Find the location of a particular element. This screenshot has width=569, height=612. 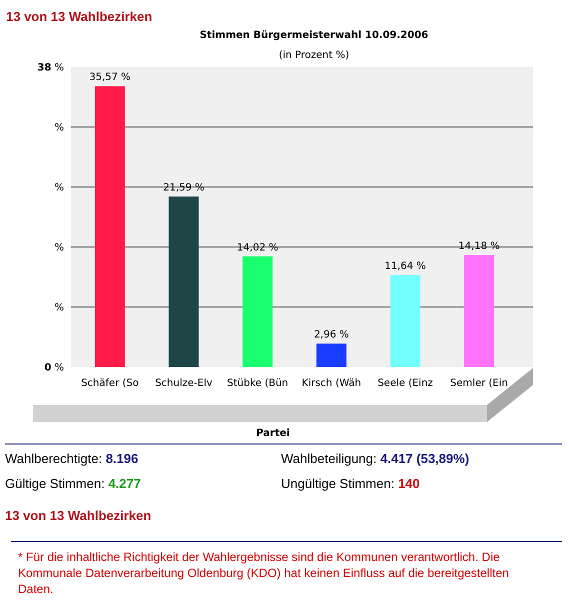

chart-title: Stimmen Bürgermeisterwahl 10.09.2006 is located at coordinates (314, 35).